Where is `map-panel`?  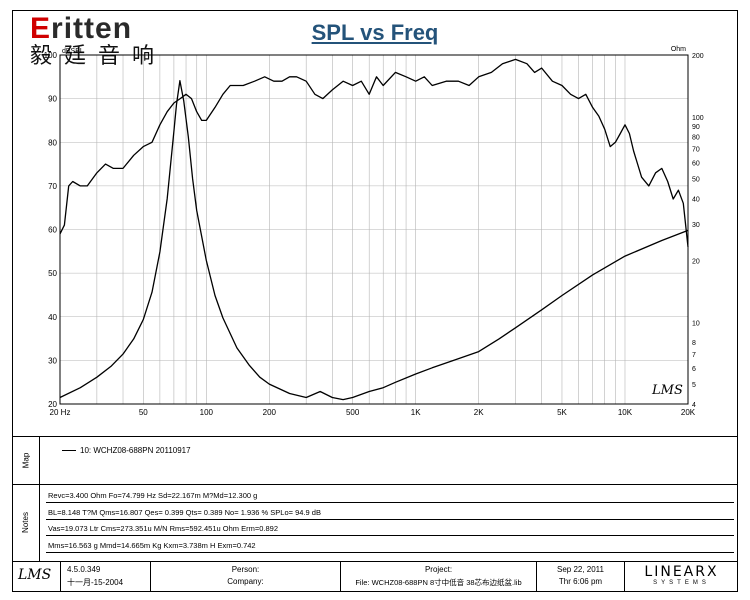 map-panel is located at coordinates (375, 460).